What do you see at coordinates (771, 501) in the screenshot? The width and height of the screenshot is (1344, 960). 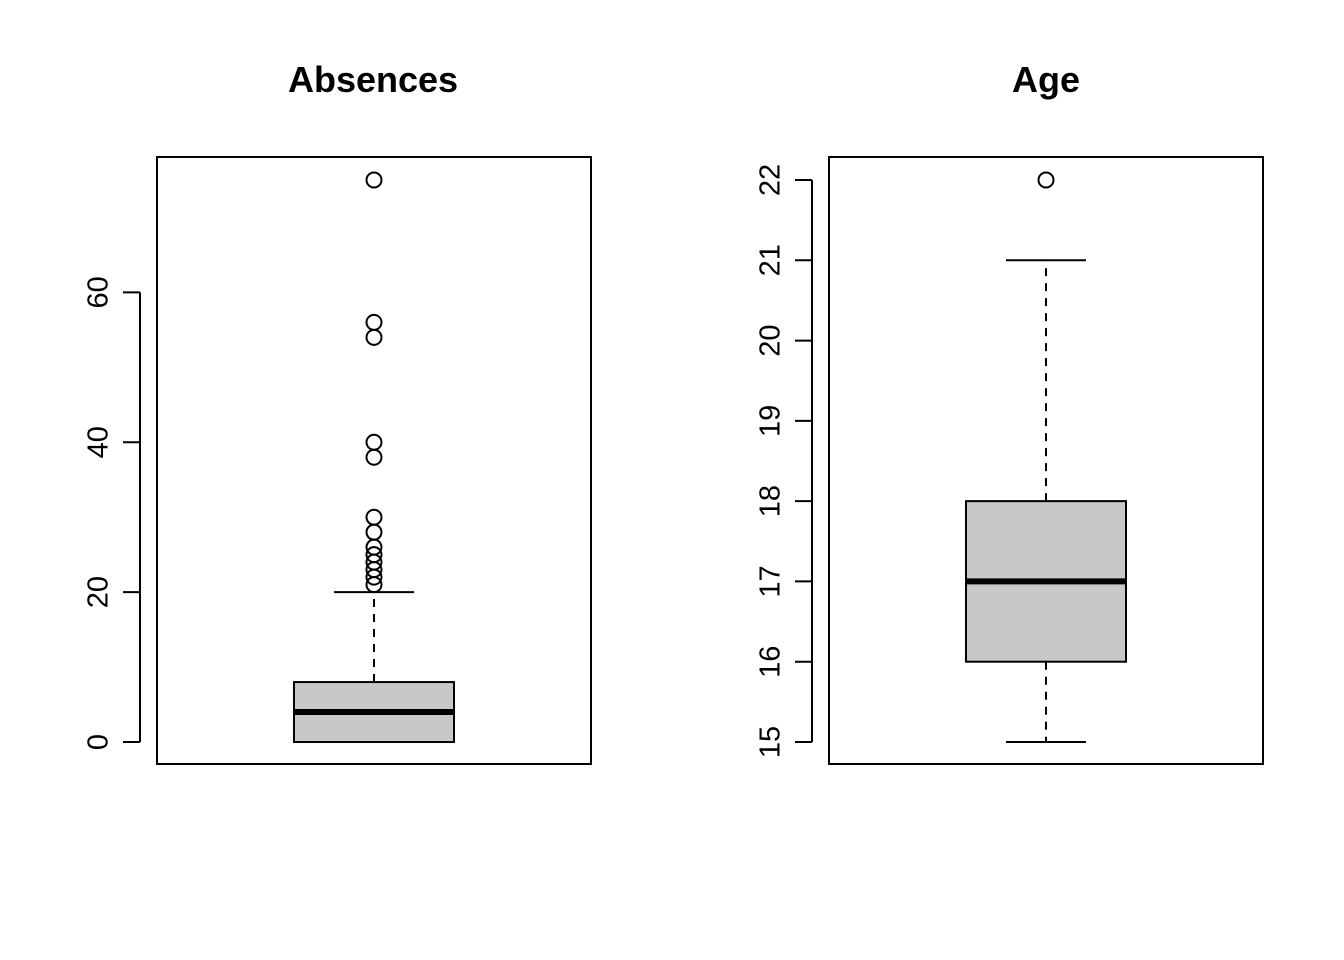 I see `y-tick-label: 18` at bounding box center [771, 501].